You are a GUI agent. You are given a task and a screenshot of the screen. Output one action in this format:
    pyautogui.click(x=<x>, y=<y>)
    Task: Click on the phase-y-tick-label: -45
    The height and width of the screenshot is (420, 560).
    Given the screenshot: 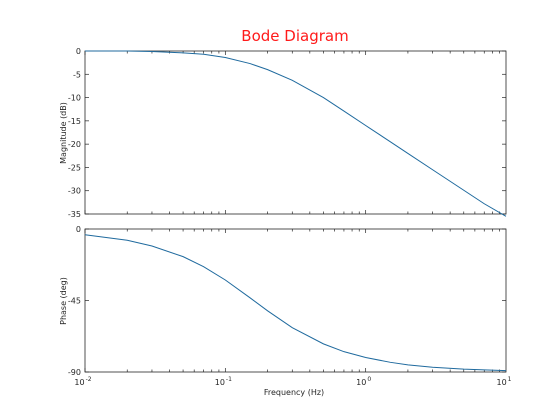 What is the action you would take?
    pyautogui.click(x=74, y=301)
    